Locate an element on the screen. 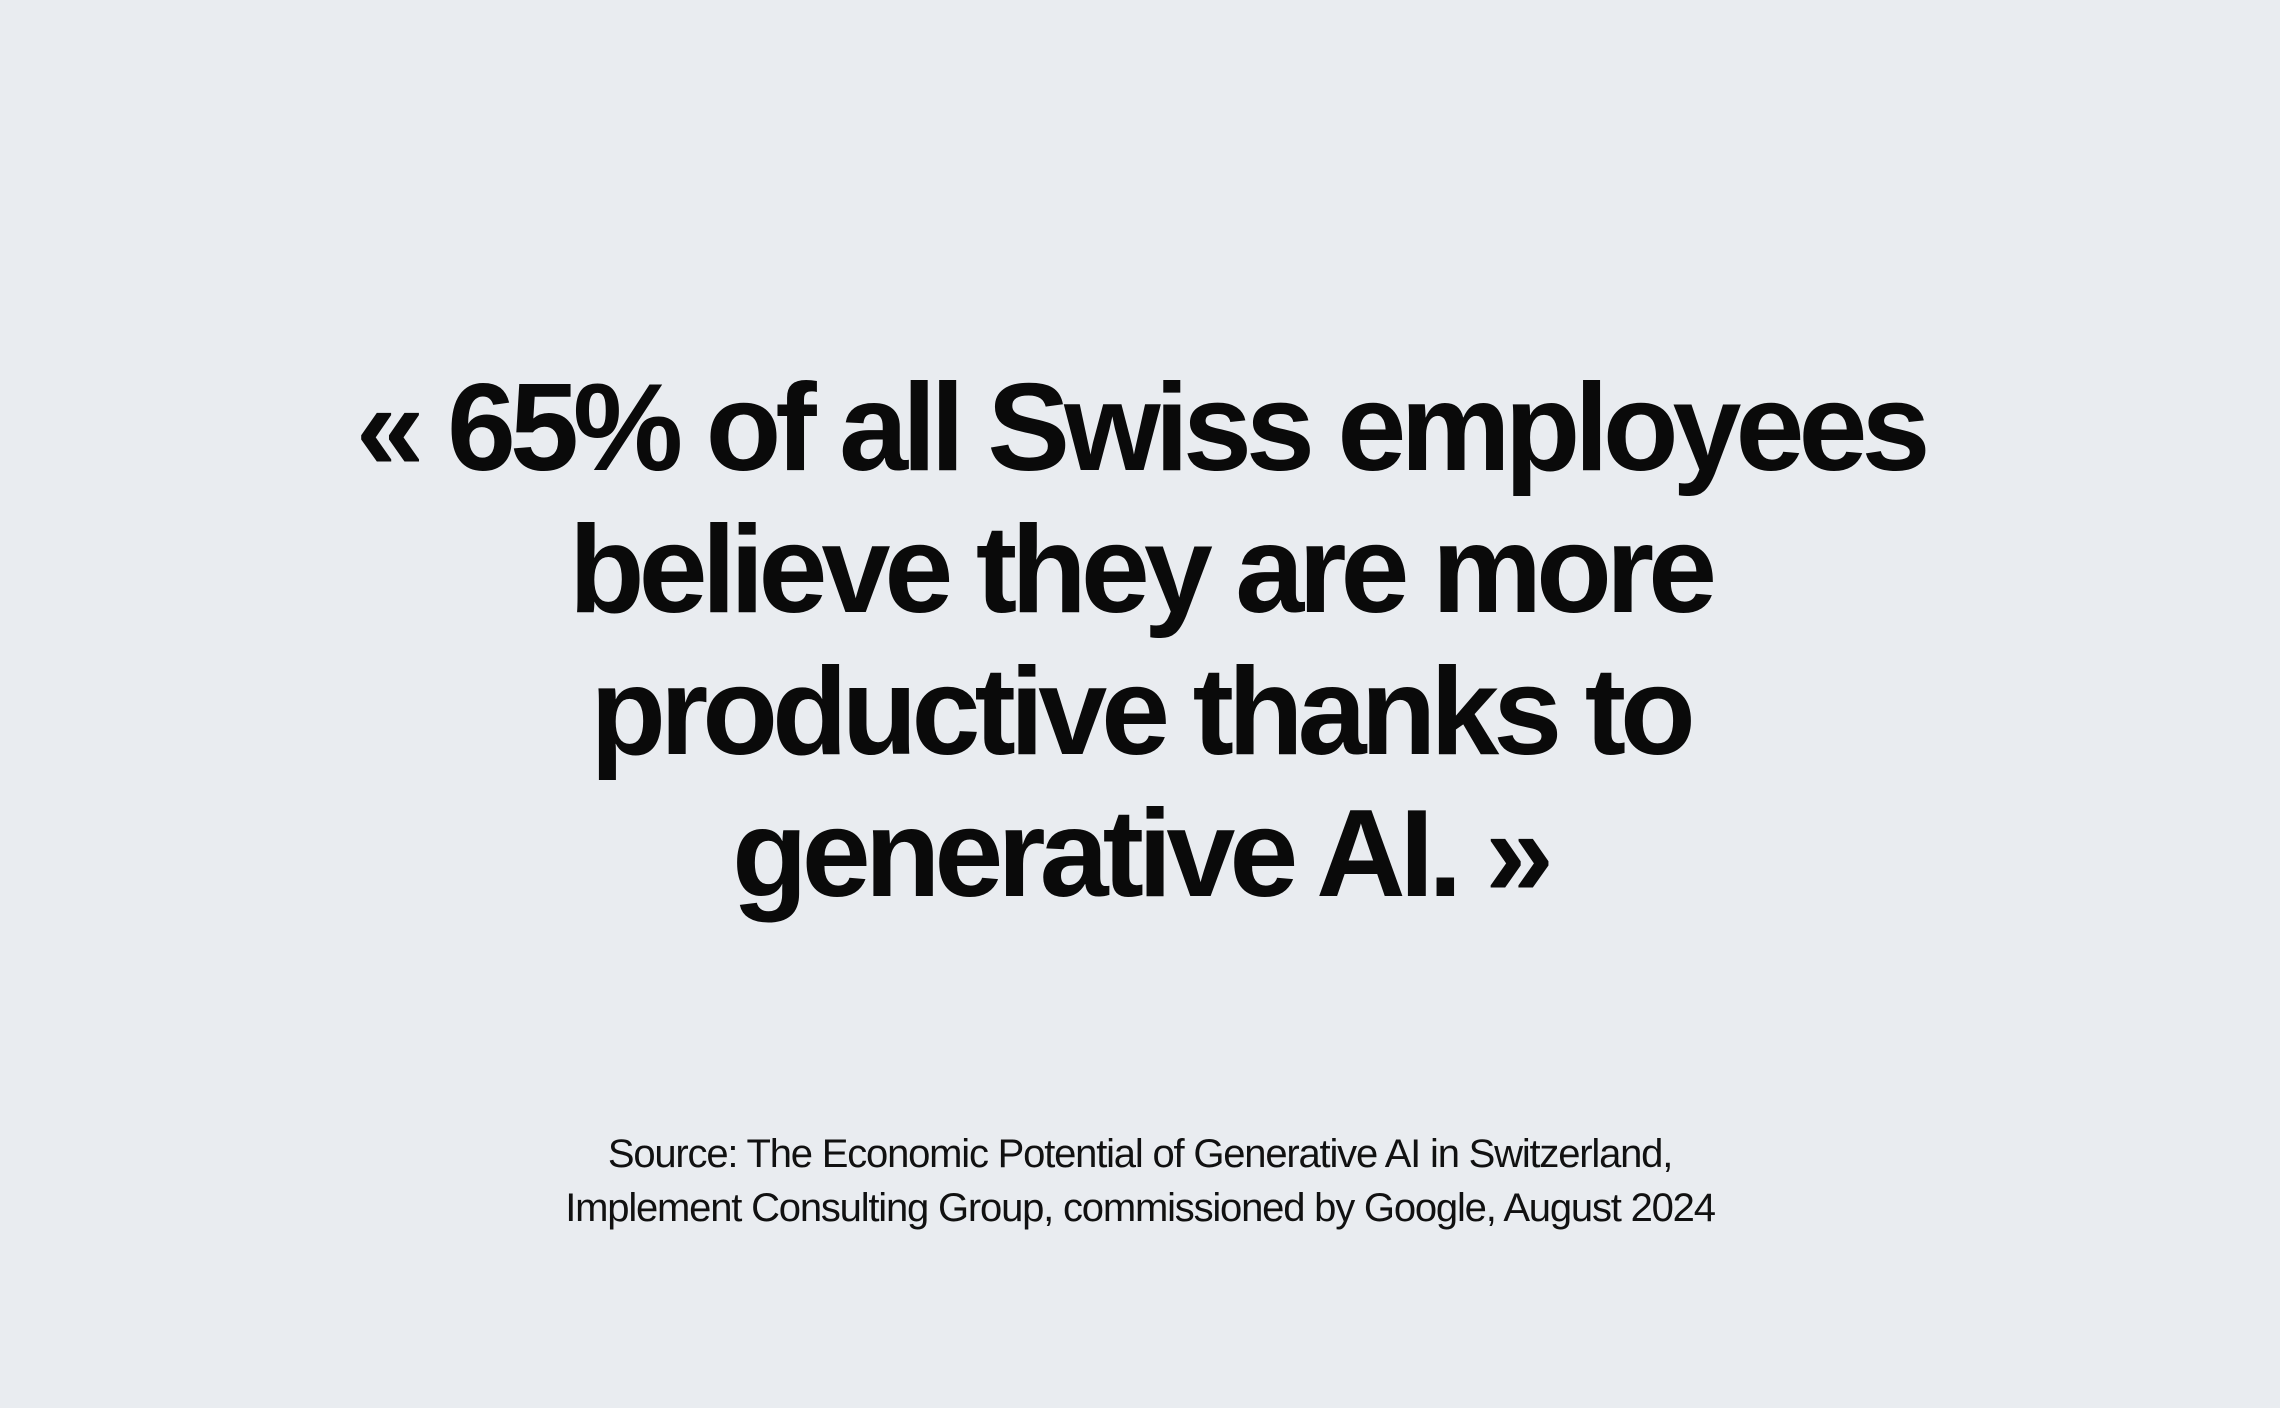 The image size is (2280, 1408). quote-line: « 65% of all Swiss employees is located at coordinates (1143, 428).